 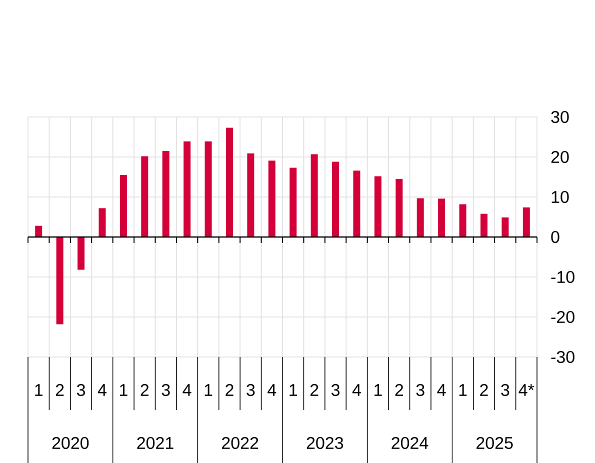 What do you see at coordinates (155, 442) in the screenshot?
I see `text: 2021` at bounding box center [155, 442].